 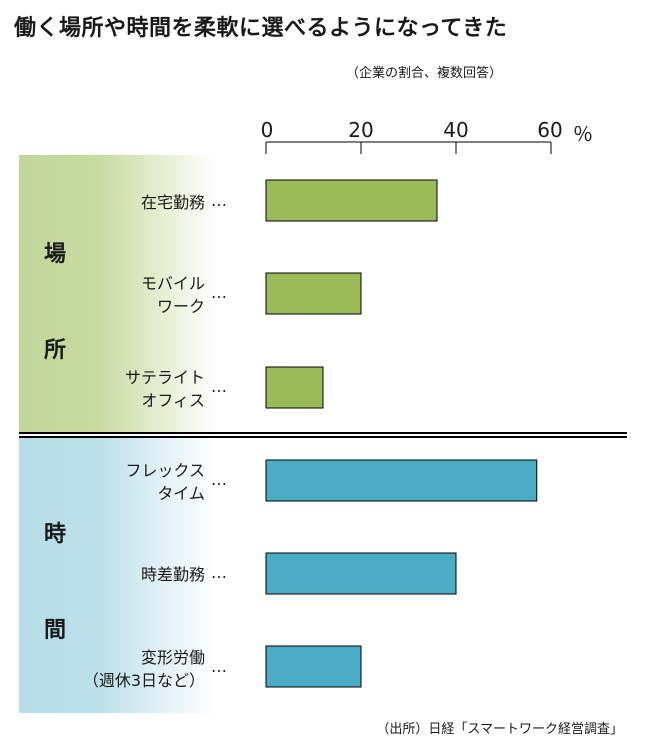 What do you see at coordinates (165, 482) in the screenshot?
I see `bar-label-3: フレックス タイム` at bounding box center [165, 482].